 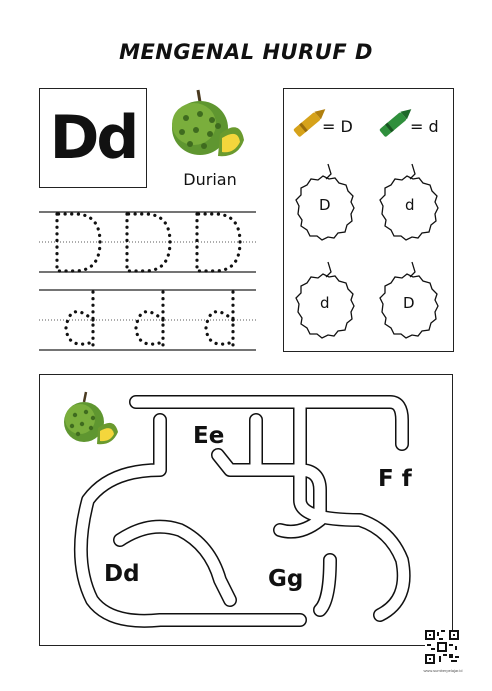 What do you see at coordinates (395, 479) in the screenshot?
I see `maze-option-ff: F f` at bounding box center [395, 479].